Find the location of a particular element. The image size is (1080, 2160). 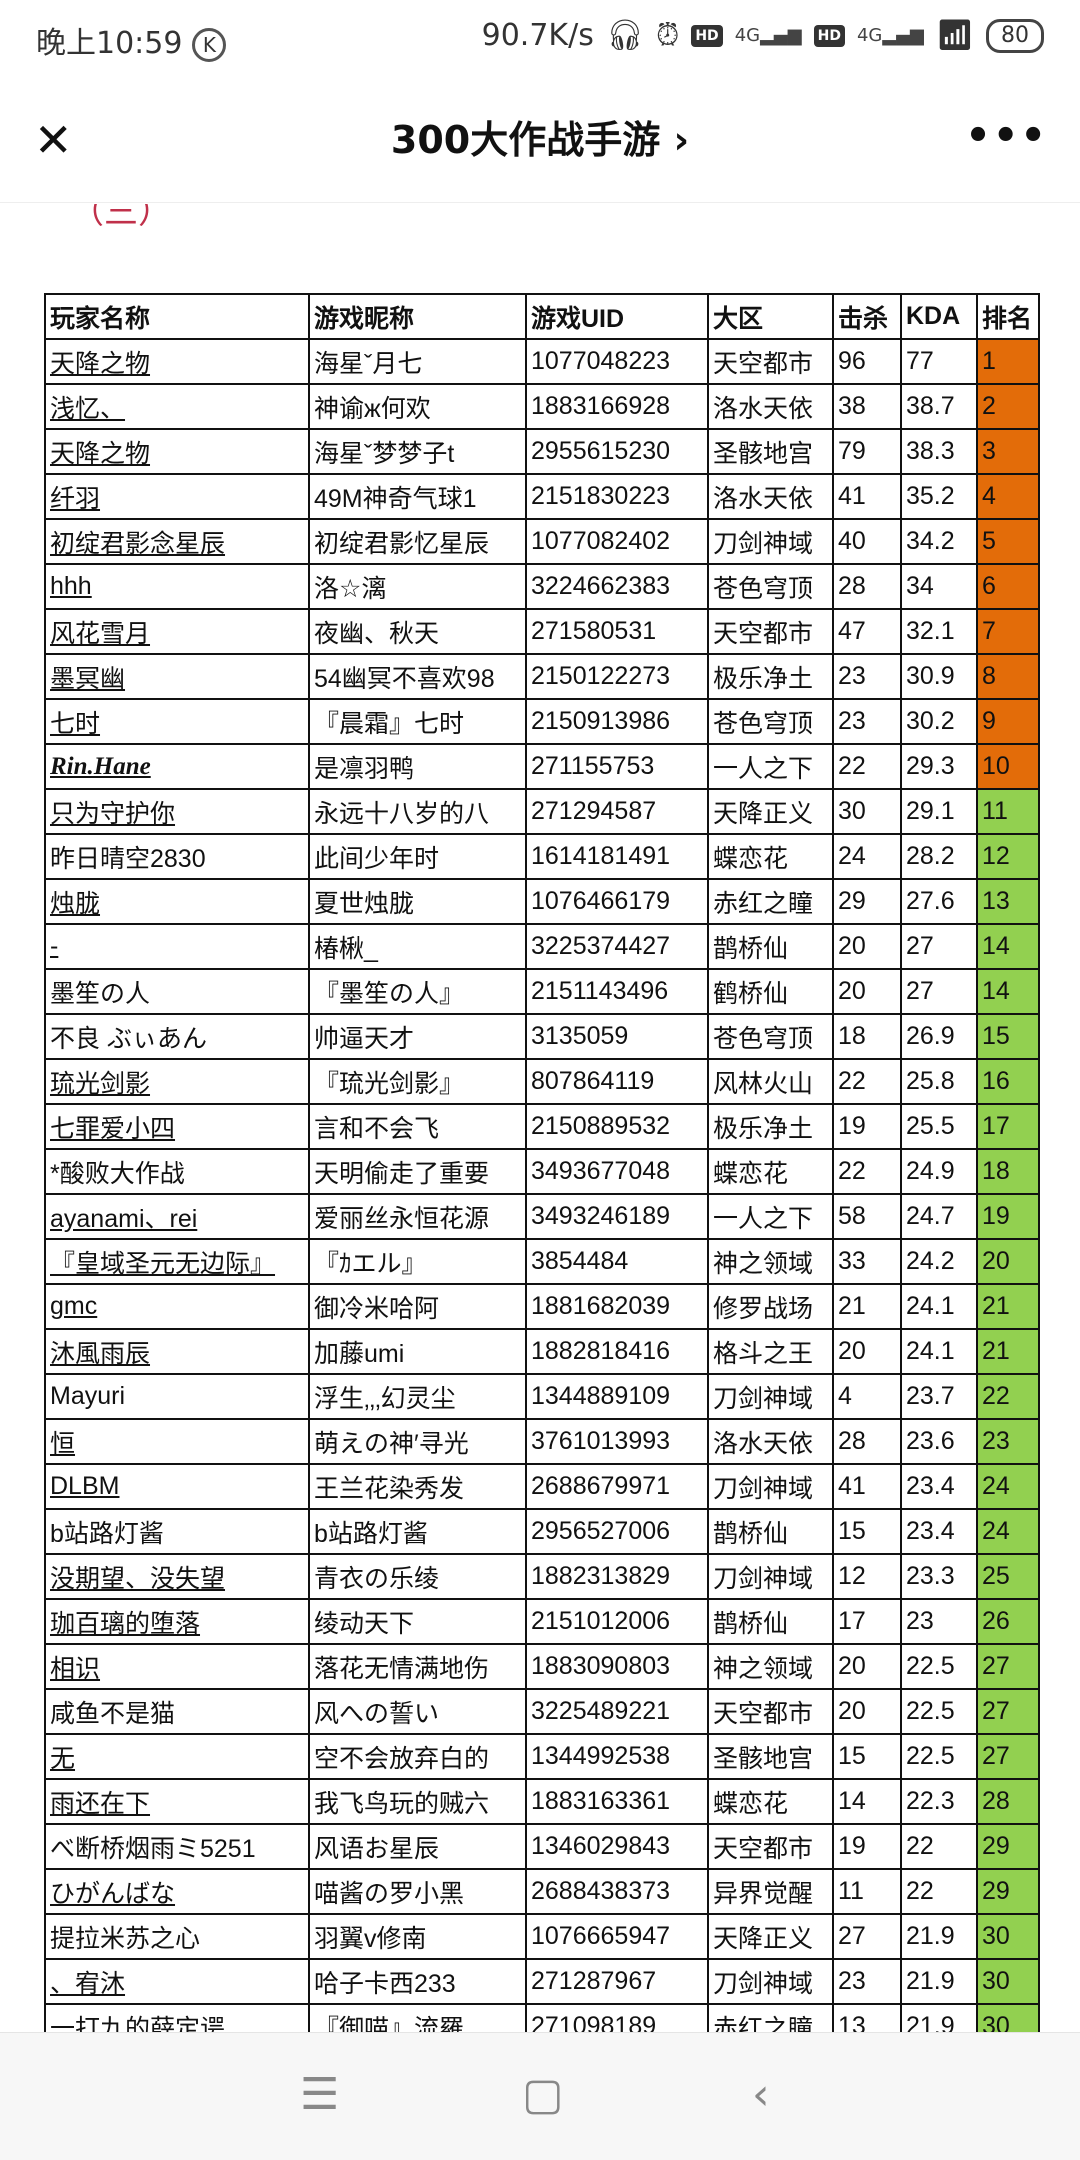

table-header: 玩家名称 游戏昵称 游戏UID 大区 击杀 KDA 排名 is located at coordinates (542, 316).